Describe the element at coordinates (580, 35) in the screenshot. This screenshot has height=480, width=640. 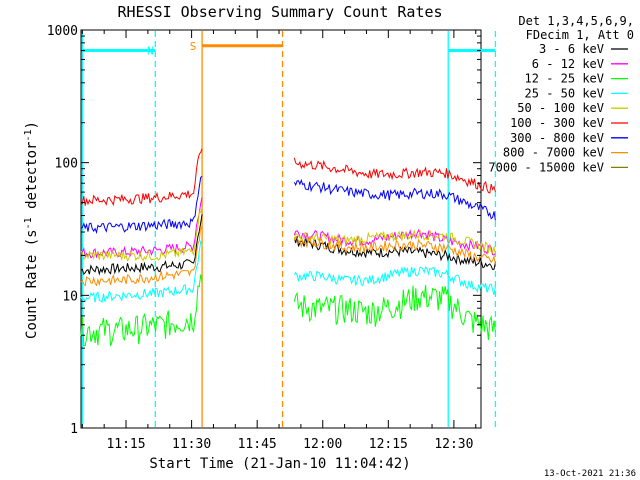
I see `legend-header-line-2: FDecim 1, Att 0` at that location.